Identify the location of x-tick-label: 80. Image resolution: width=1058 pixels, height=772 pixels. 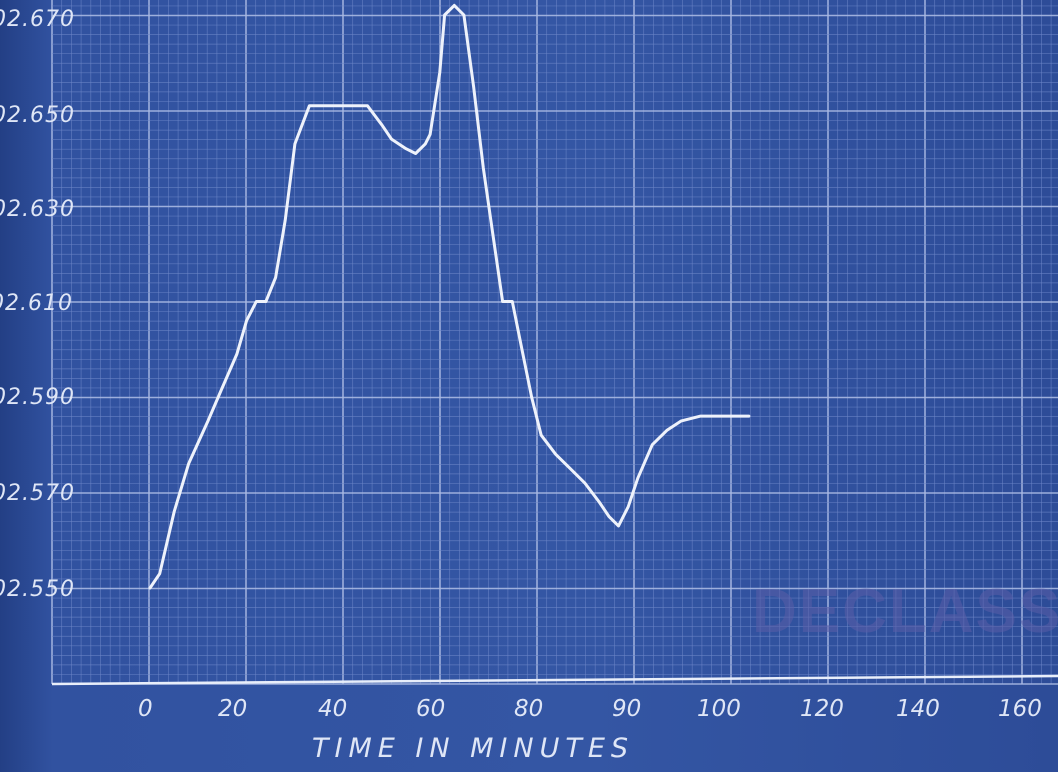
(528, 709).